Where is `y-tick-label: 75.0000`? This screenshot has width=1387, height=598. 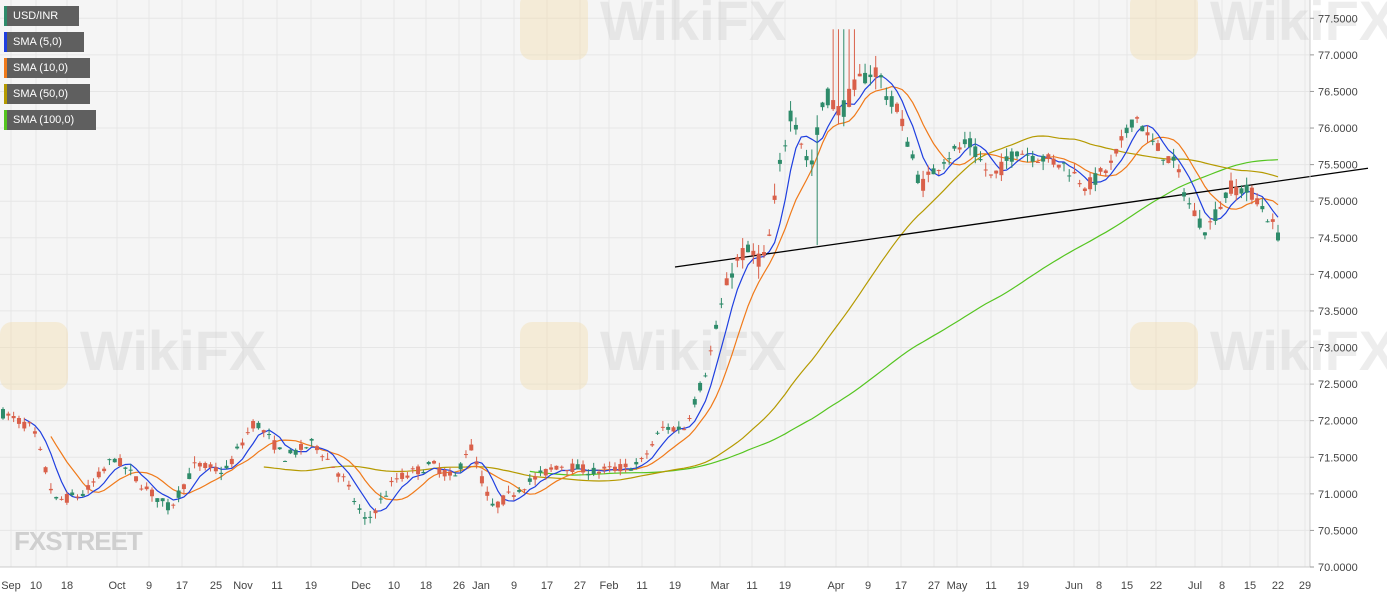 y-tick-label: 75.0000 is located at coordinates (1338, 202).